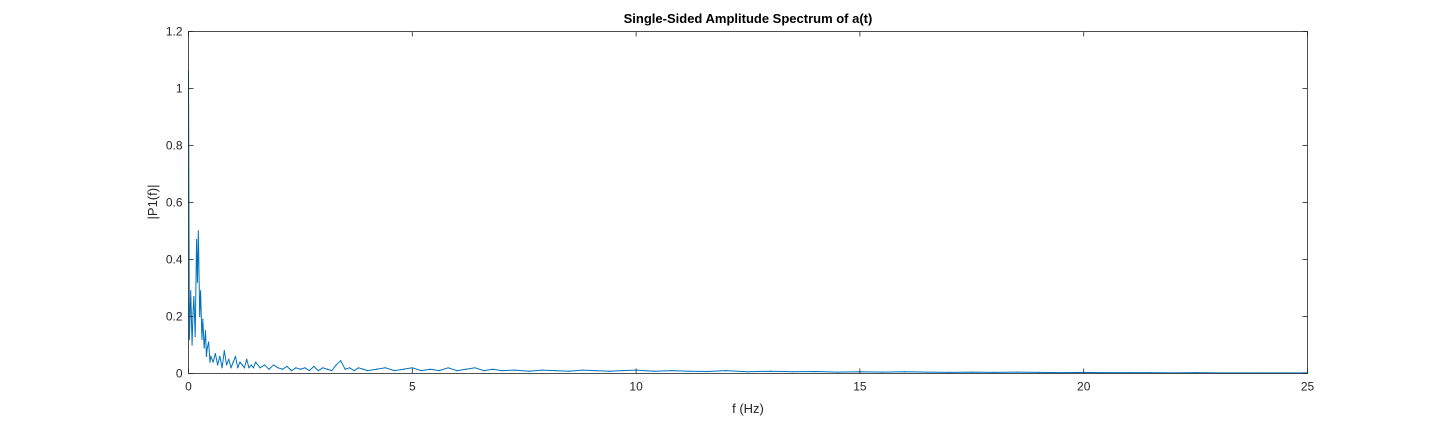 This screenshot has width=1445, height=425. I want to click on x-axis-label: f (Hz), so click(748, 408).